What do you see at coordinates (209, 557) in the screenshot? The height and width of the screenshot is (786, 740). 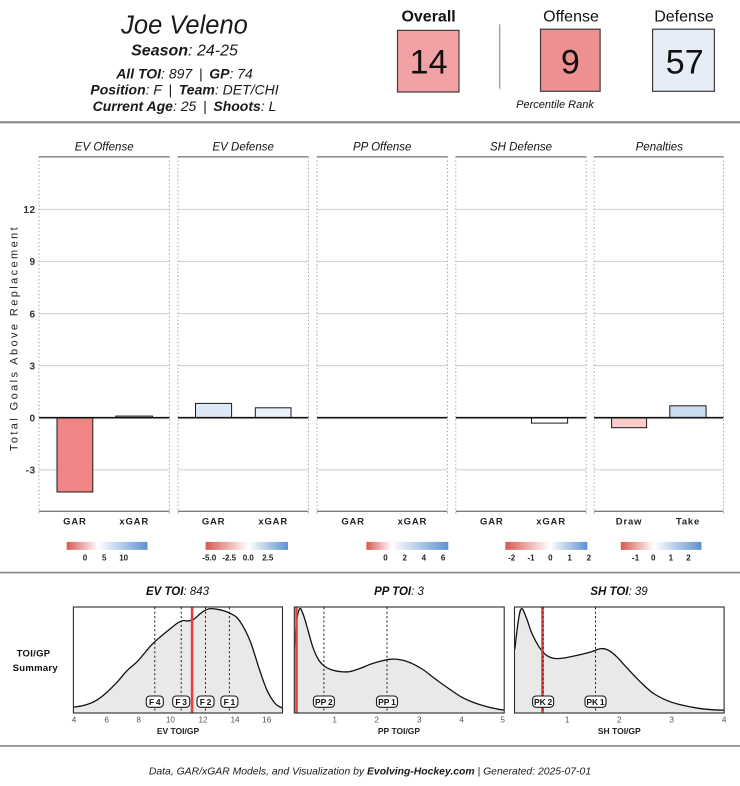 I see `svg-text: -5.0` at bounding box center [209, 557].